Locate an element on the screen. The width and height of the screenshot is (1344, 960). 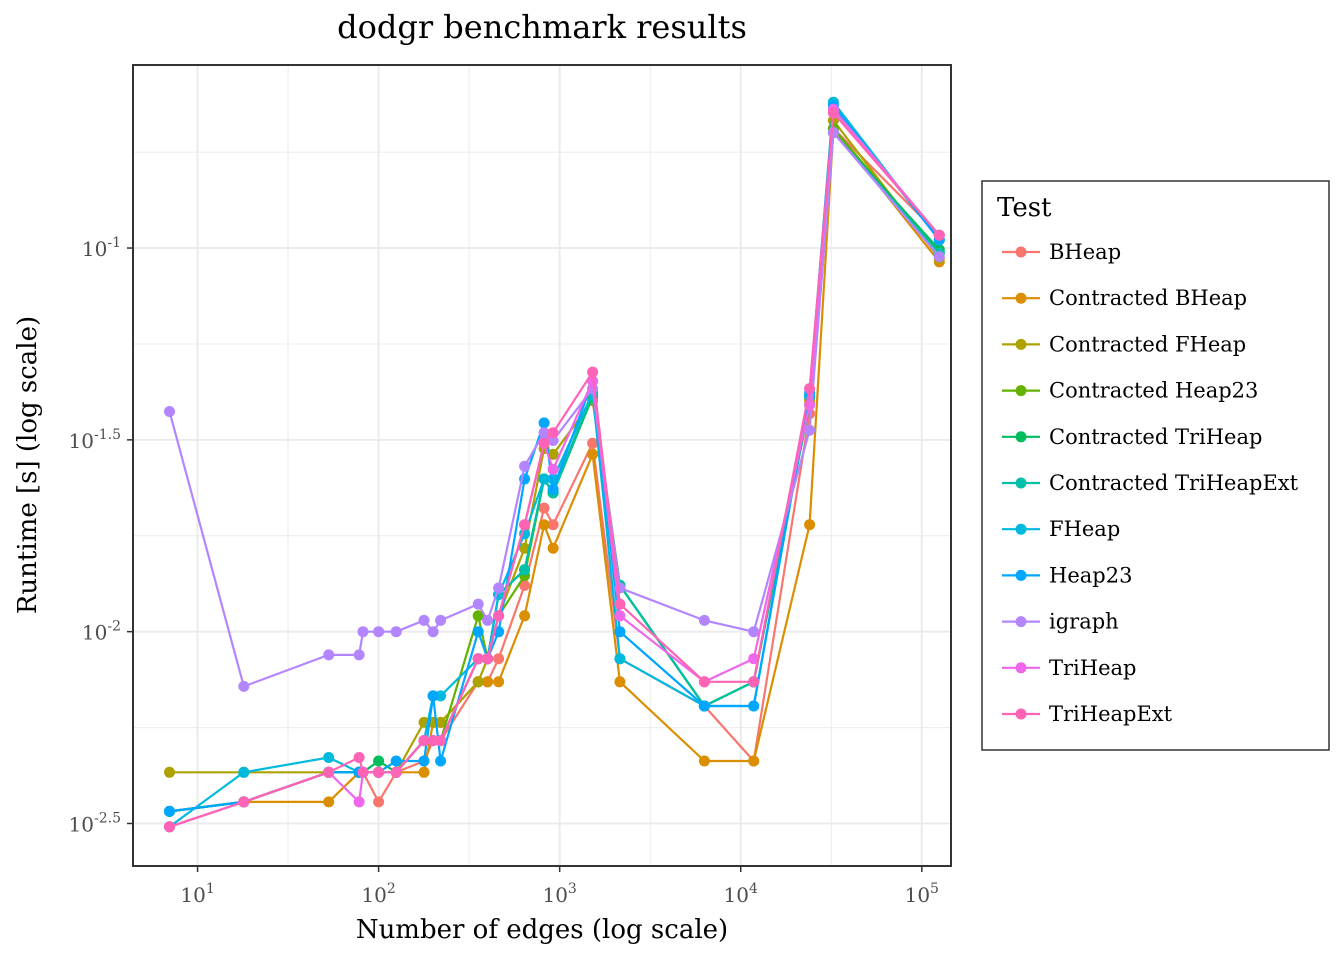
legend-label: Contracted Heap23 is located at coordinates (1153, 391).